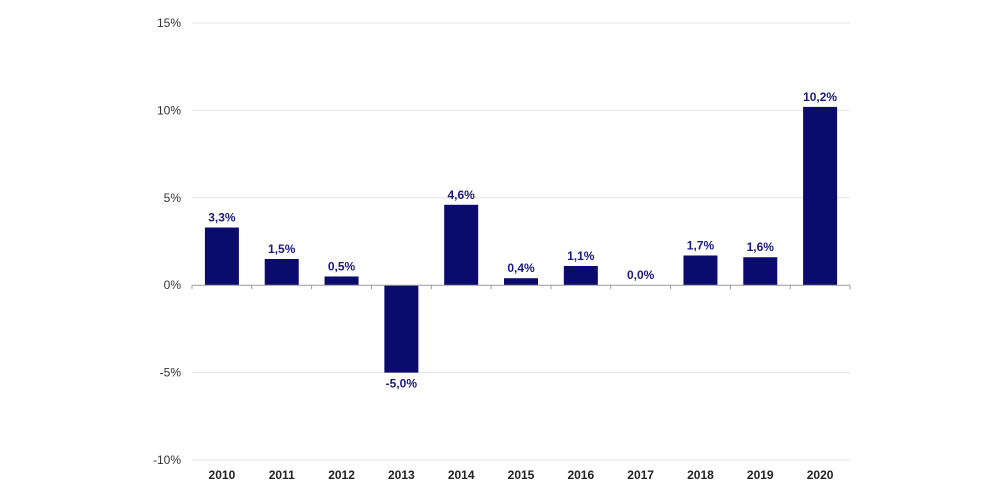 This screenshot has width=996, height=492. I want to click on x-axis, so click(521, 287).